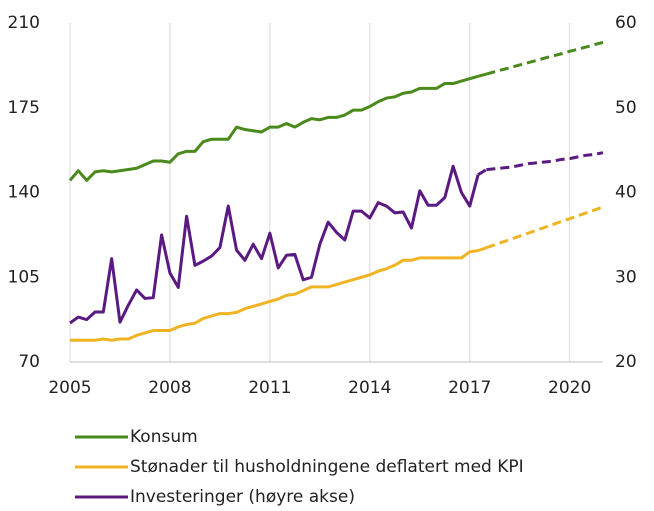 This screenshot has height=511, width=654. What do you see at coordinates (164, 437) in the screenshot?
I see `legend-label: Konsum` at bounding box center [164, 437].